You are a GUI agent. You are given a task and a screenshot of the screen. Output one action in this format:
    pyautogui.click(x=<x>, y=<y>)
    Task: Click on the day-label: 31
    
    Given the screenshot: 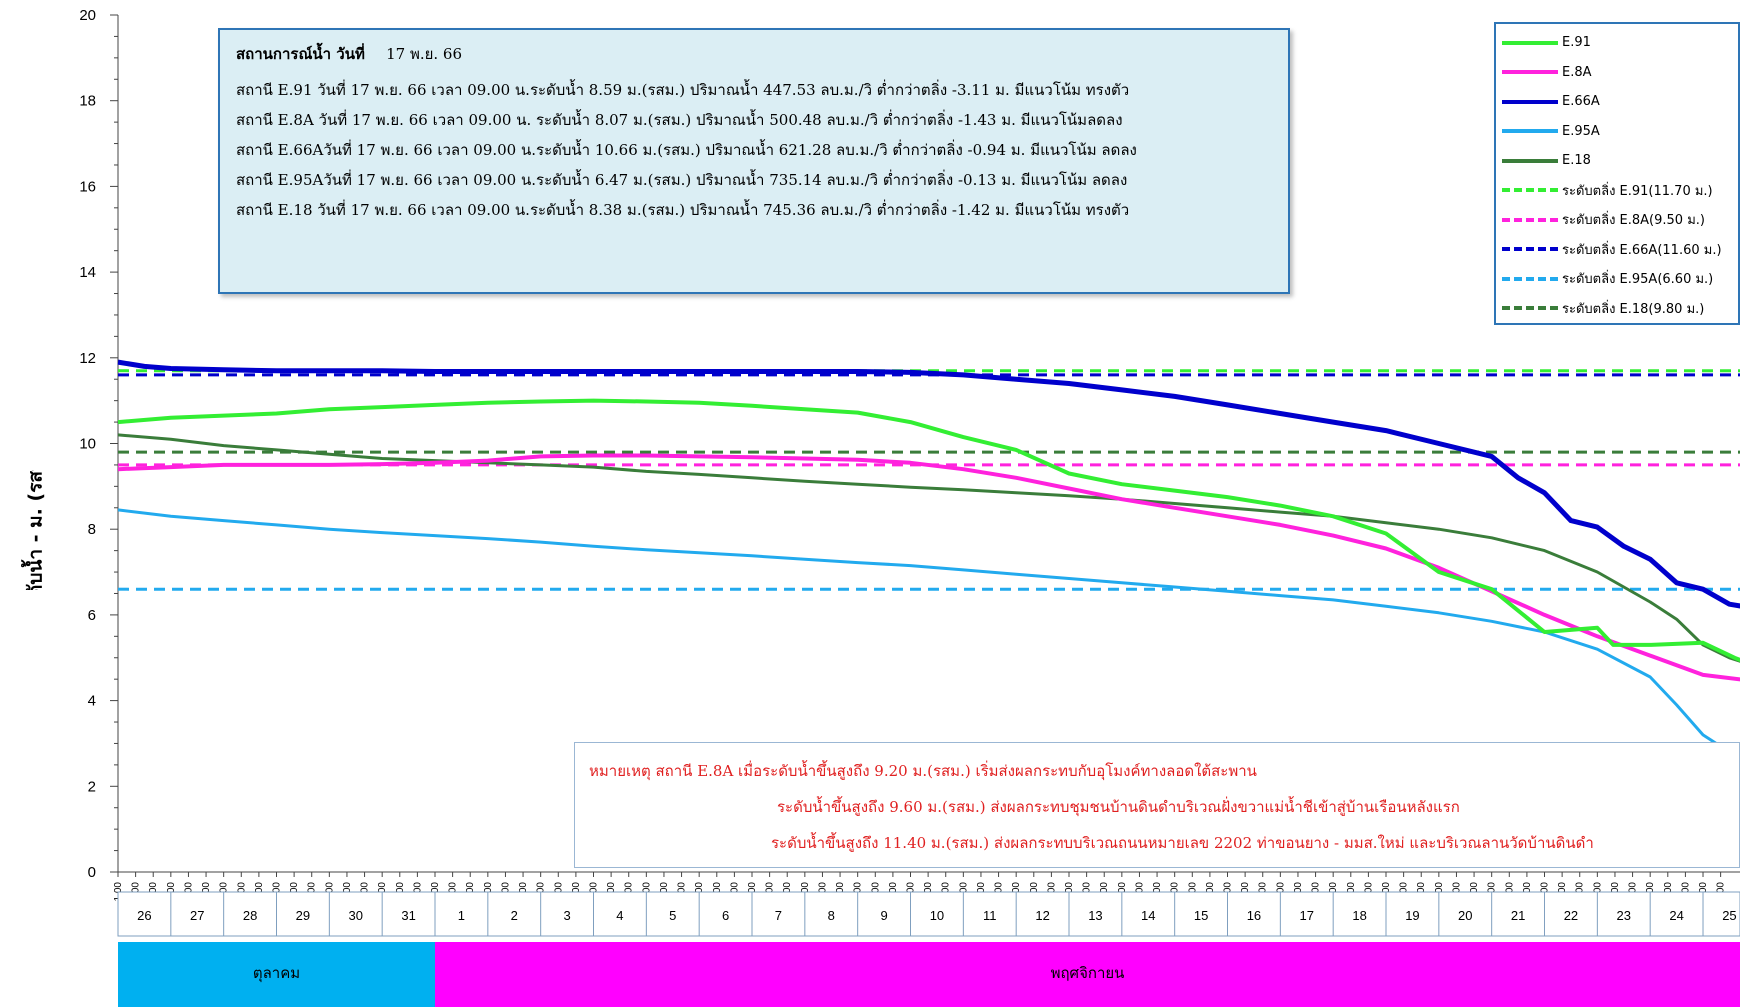 What is the action you would take?
    pyautogui.click(x=408, y=915)
    